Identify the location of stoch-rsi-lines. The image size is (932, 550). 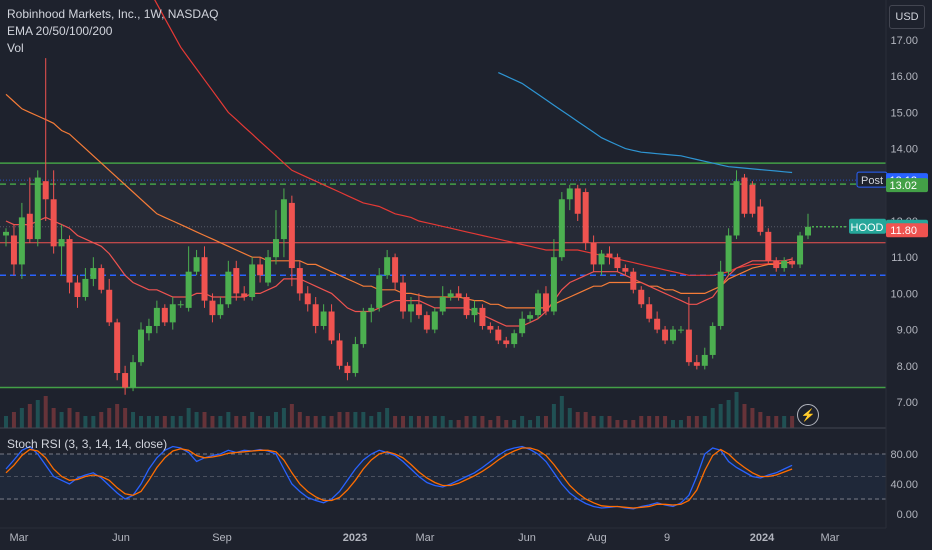
(399, 477).